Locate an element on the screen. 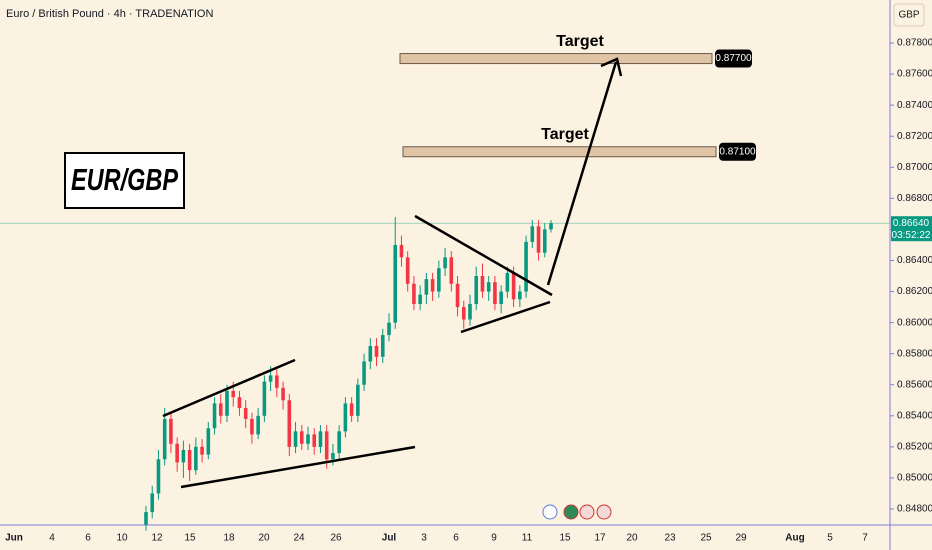 Image resolution: width=932 pixels, height=550 pixels. x-tick-label: 10 is located at coordinates (122, 538).